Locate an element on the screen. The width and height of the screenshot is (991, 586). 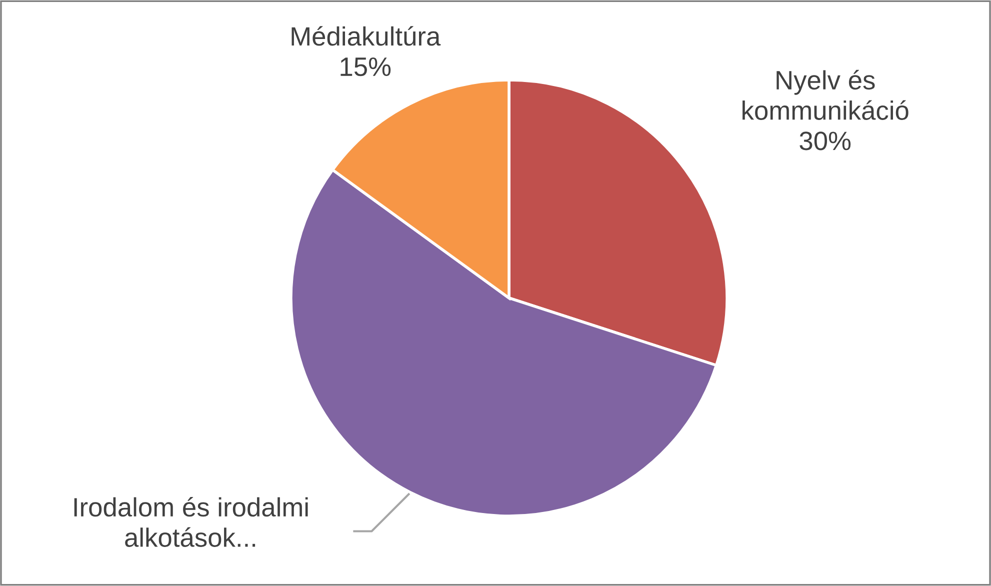
data-label: 15% is located at coordinates (365, 67).